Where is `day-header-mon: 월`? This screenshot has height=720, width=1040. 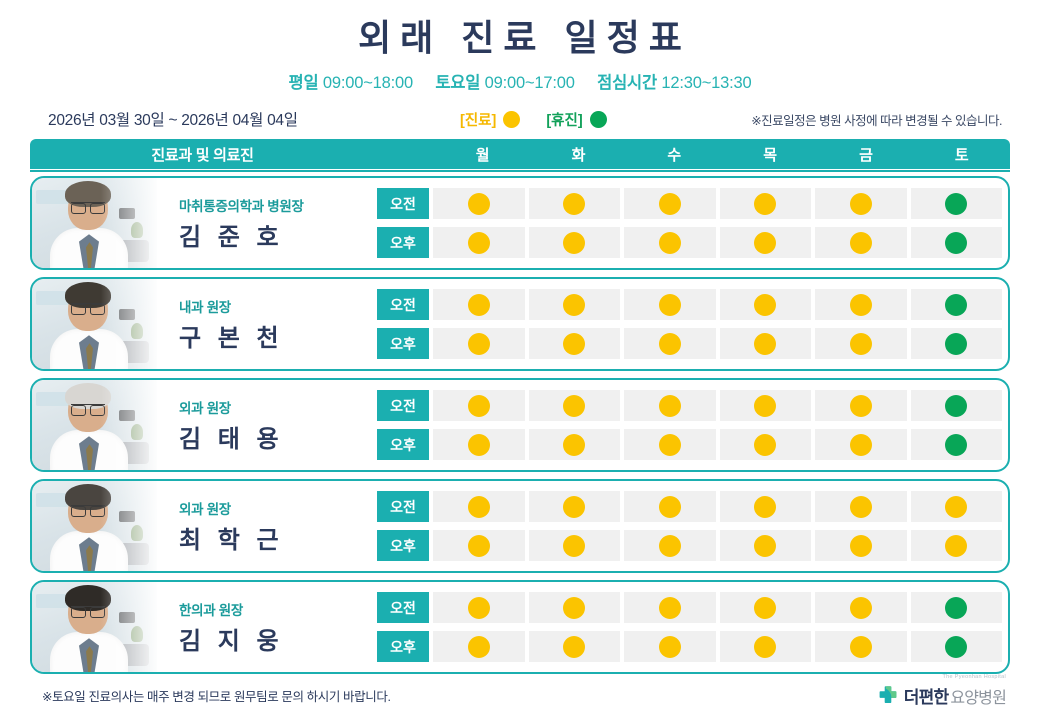 day-header-mon: 월 is located at coordinates (483, 155).